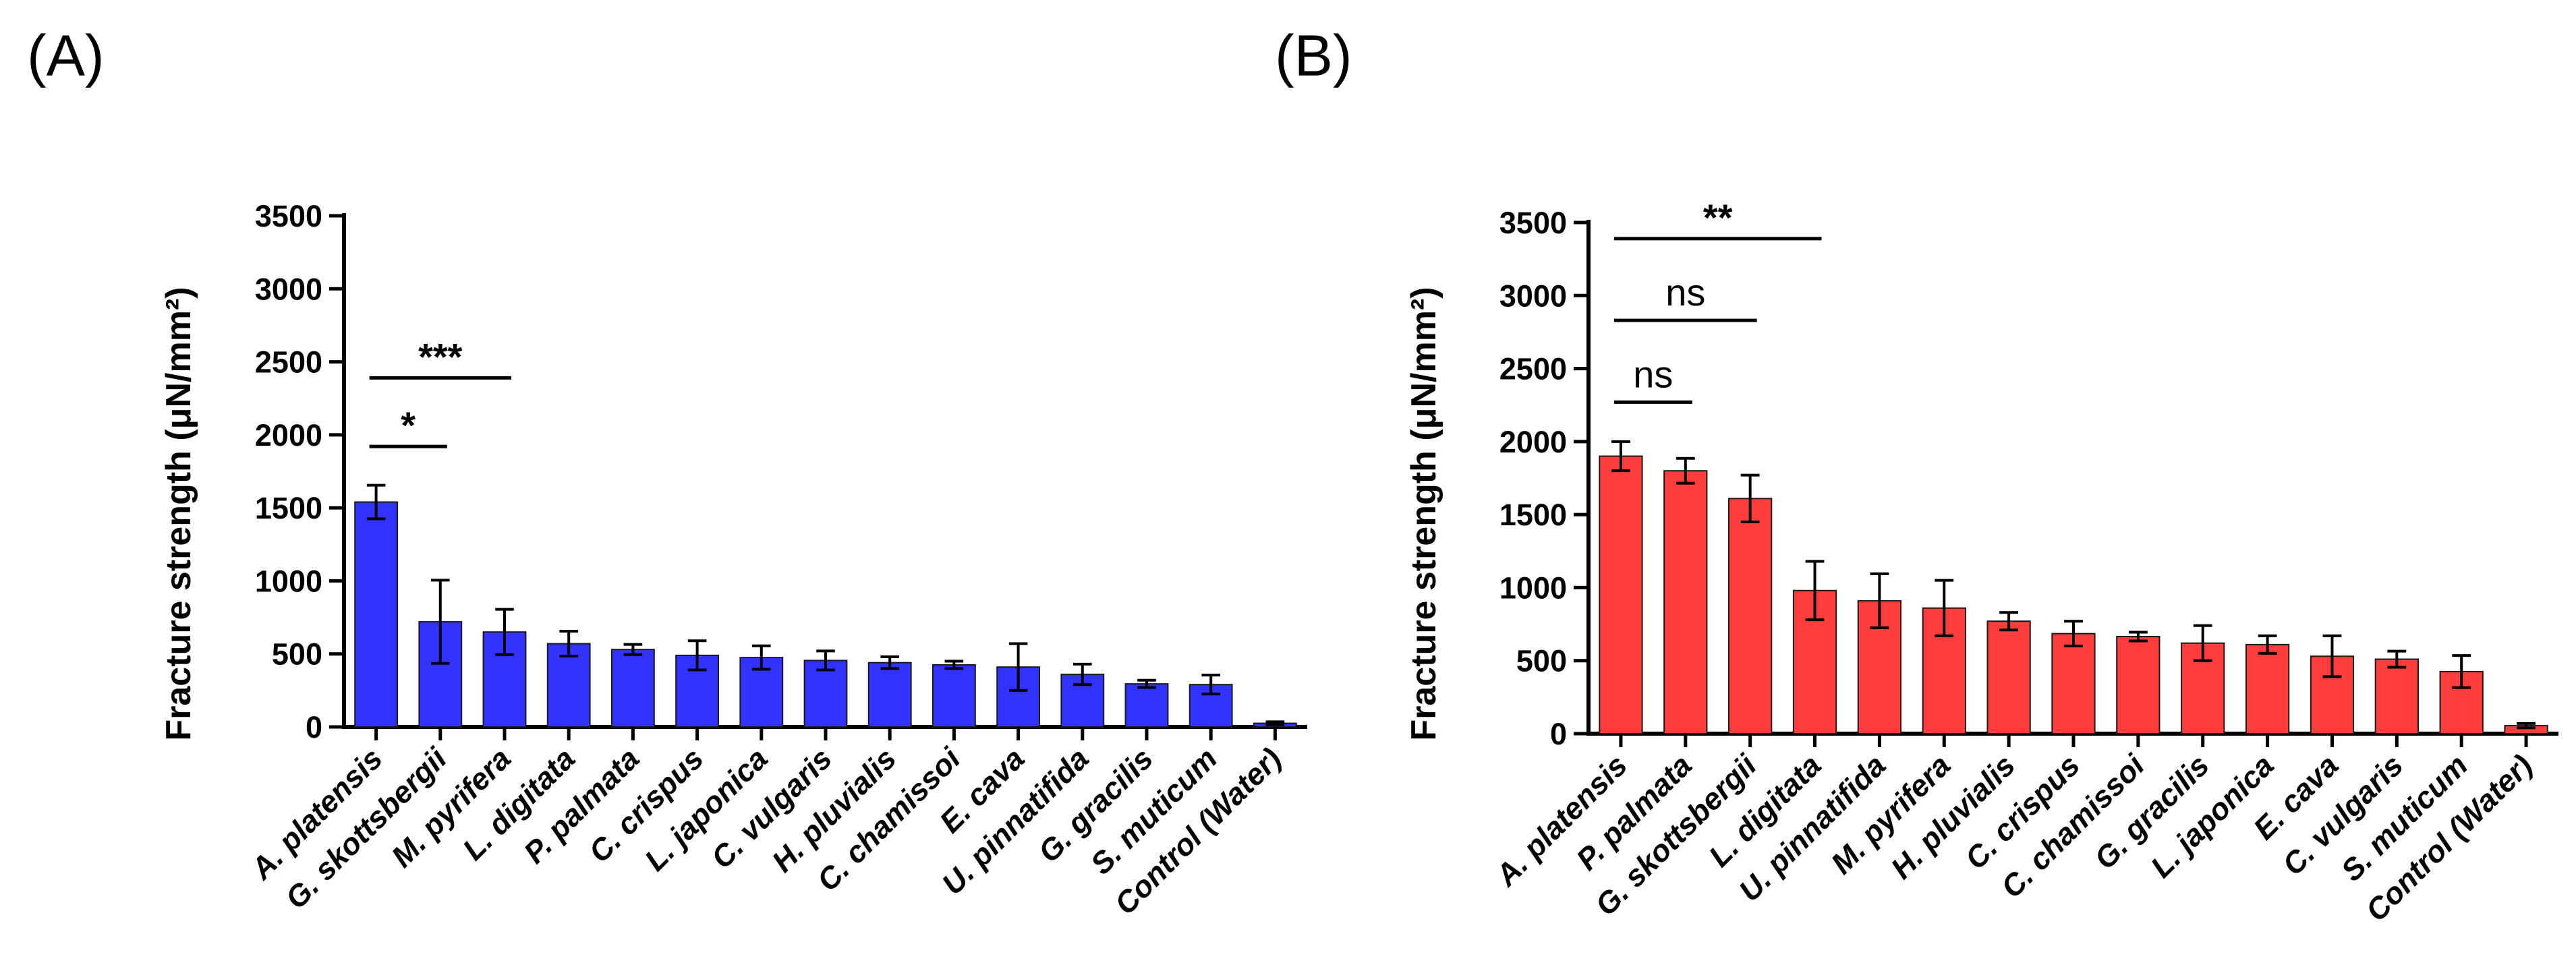 This screenshot has width=2576, height=969. What do you see at coordinates (440, 356) in the screenshot?
I see `significance-label: ***` at bounding box center [440, 356].